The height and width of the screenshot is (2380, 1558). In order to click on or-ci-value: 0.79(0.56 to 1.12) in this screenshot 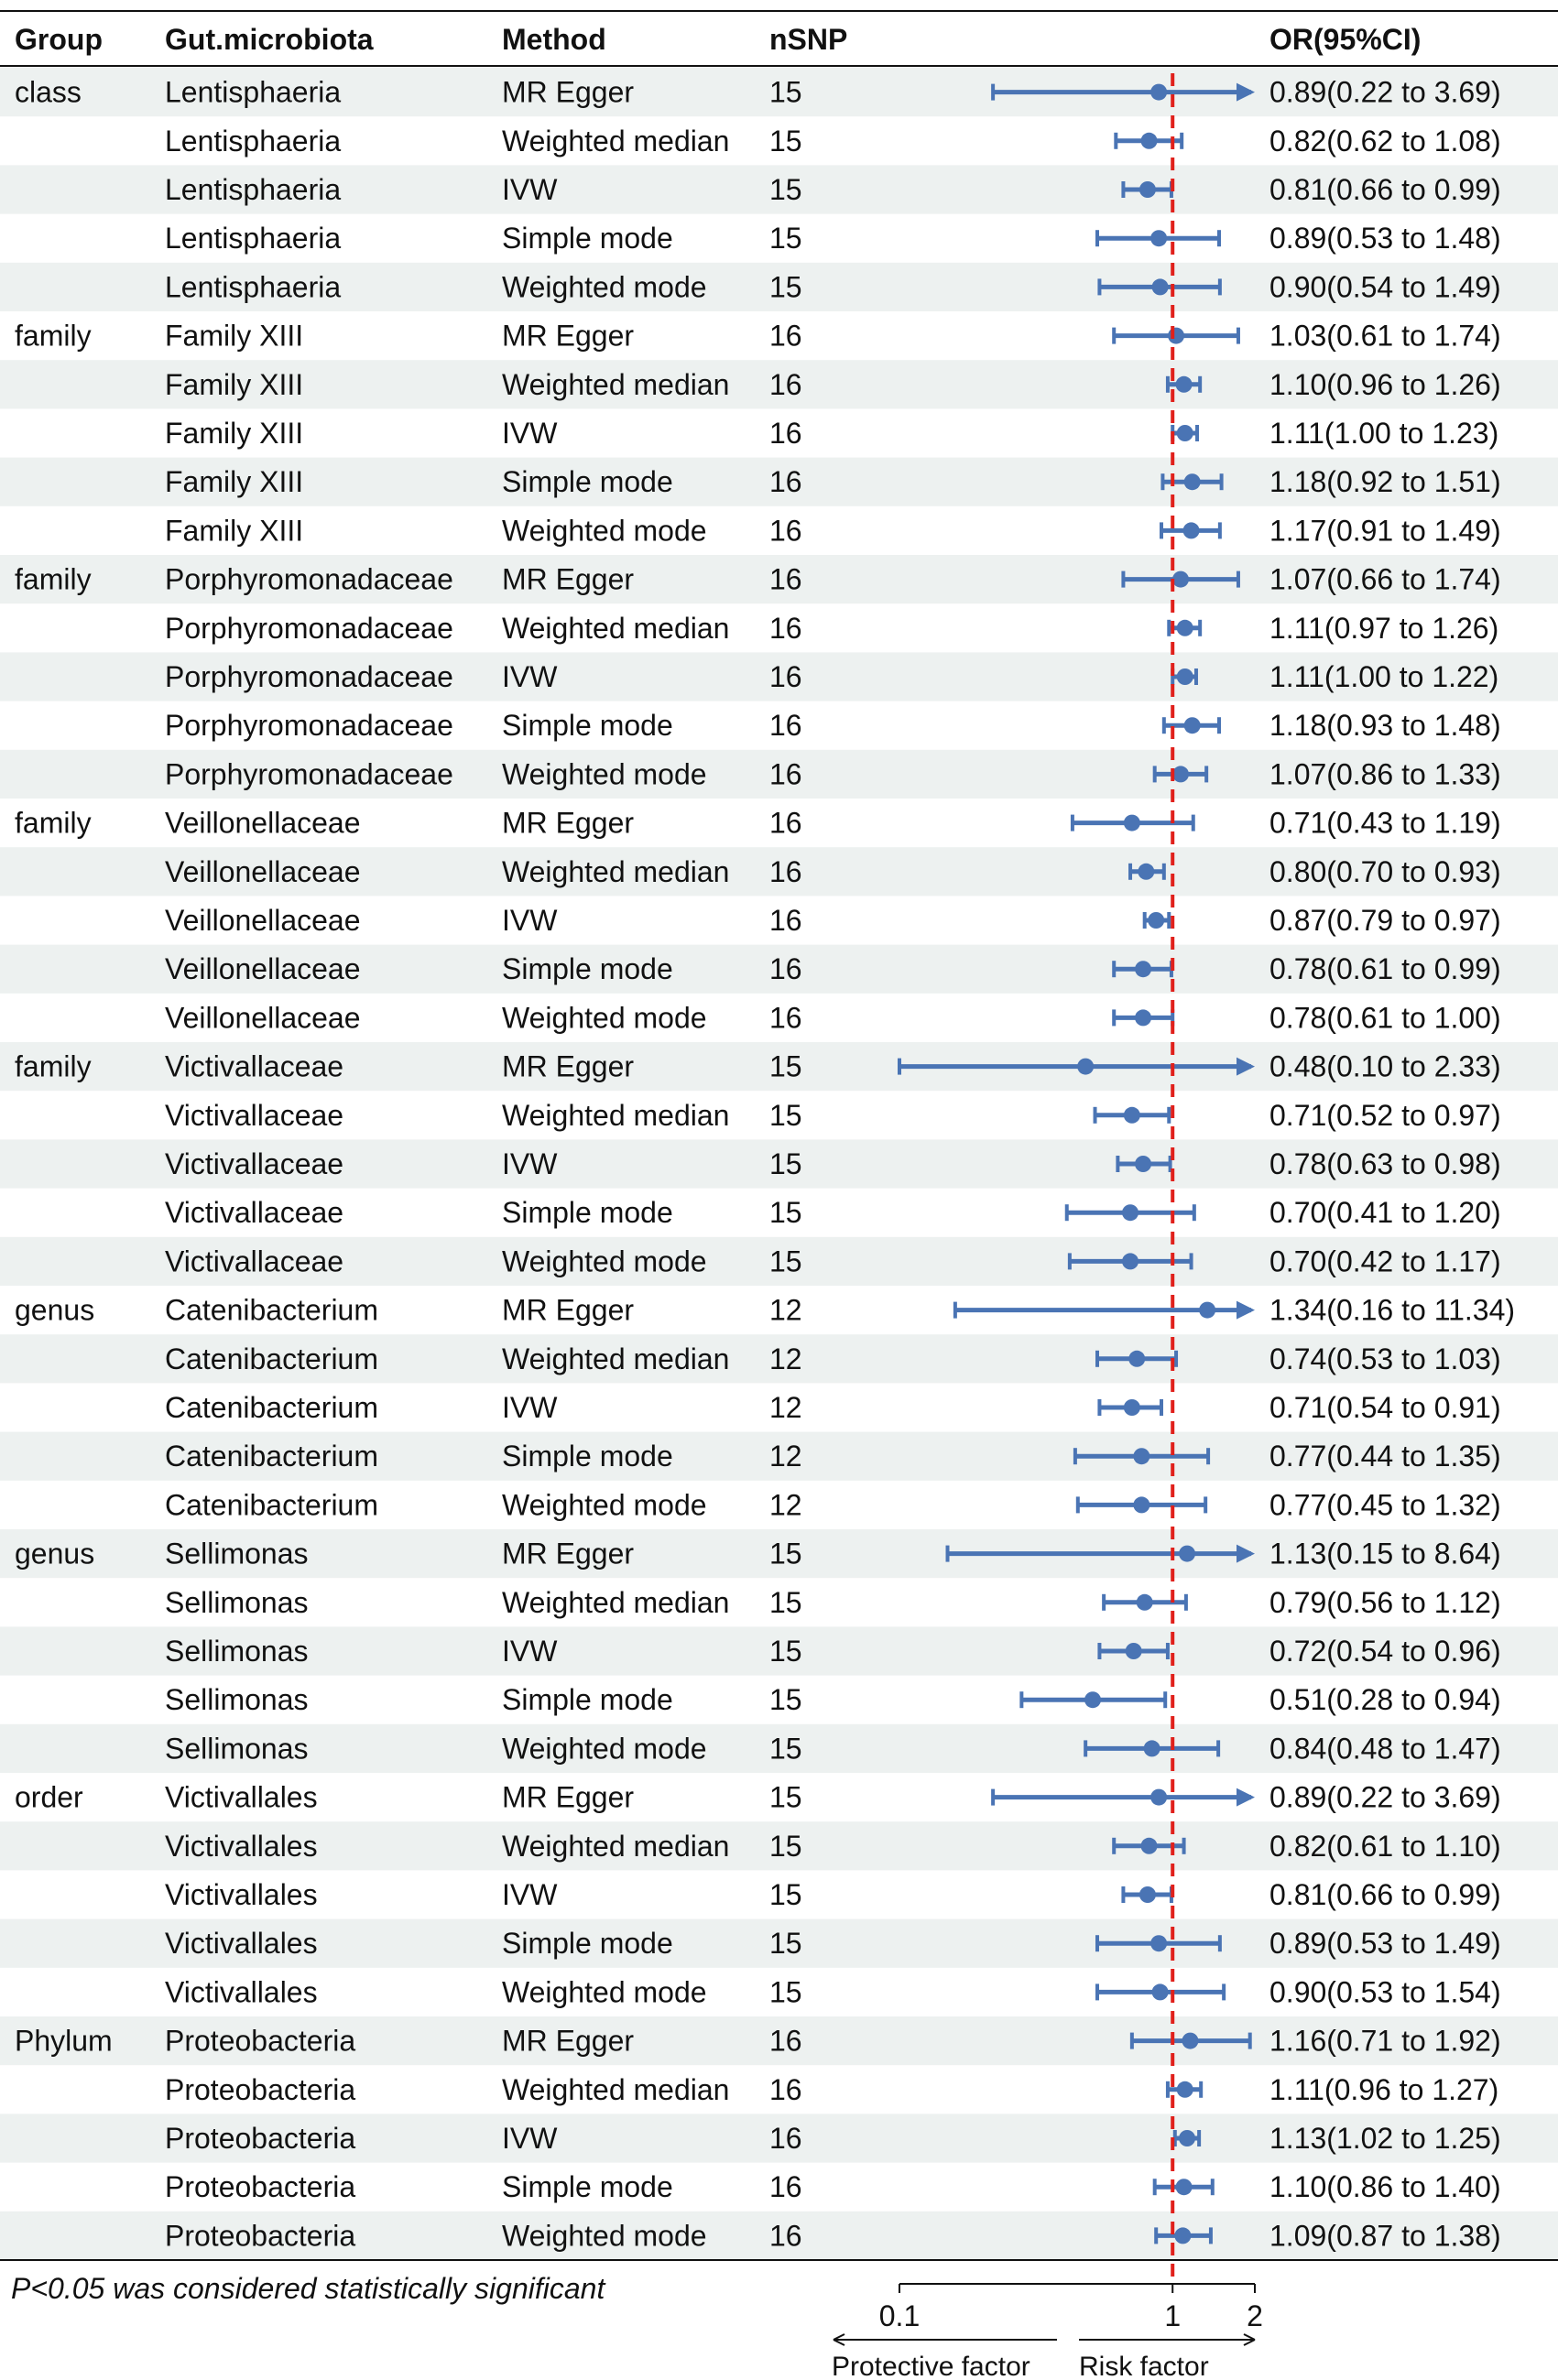, I will do `click(1385, 1602)`.